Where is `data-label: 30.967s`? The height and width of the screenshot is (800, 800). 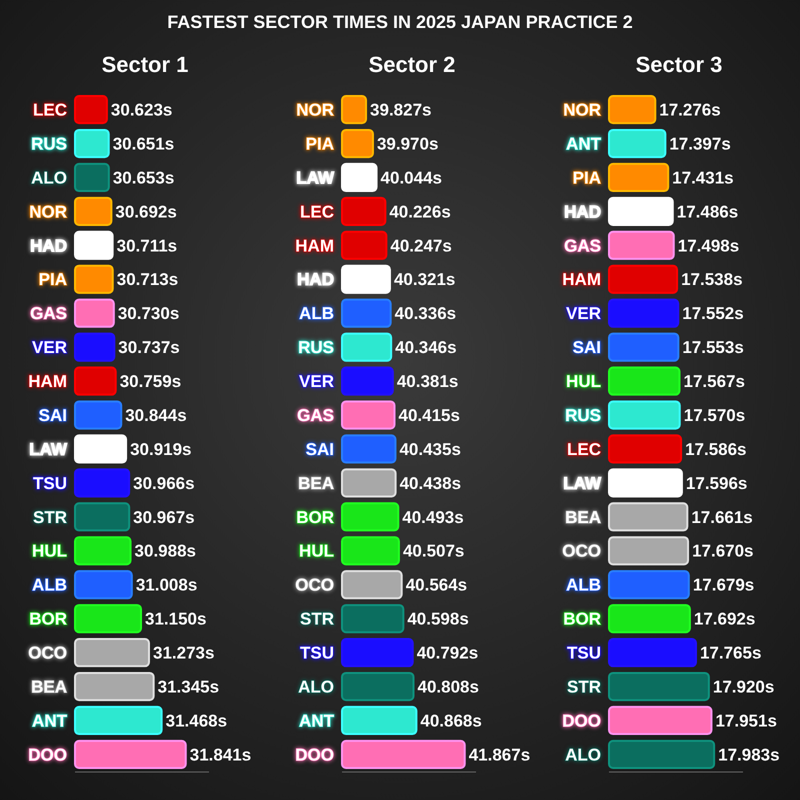 data-label: 30.967s is located at coordinates (164, 517).